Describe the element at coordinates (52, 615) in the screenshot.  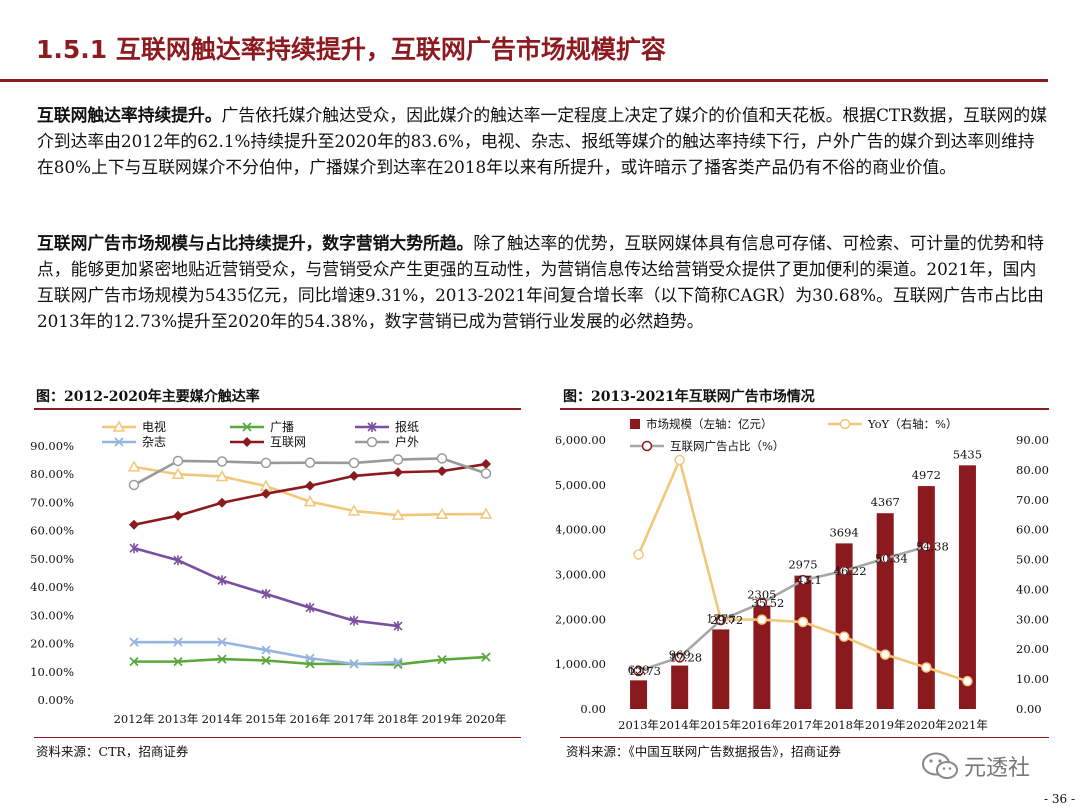
I see `y-tick-label: 30.00%` at that location.